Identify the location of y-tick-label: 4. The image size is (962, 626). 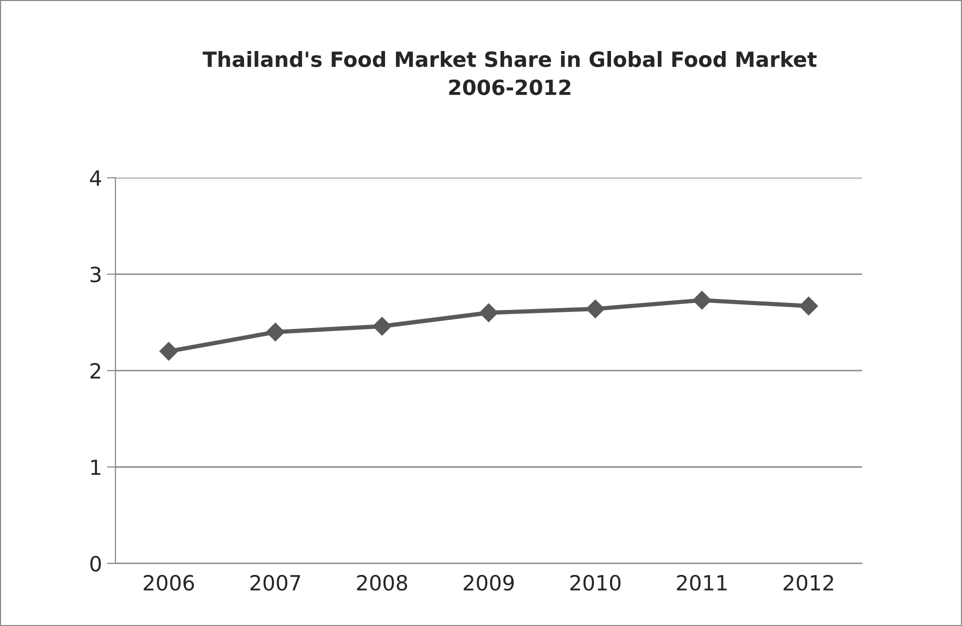
(96, 178).